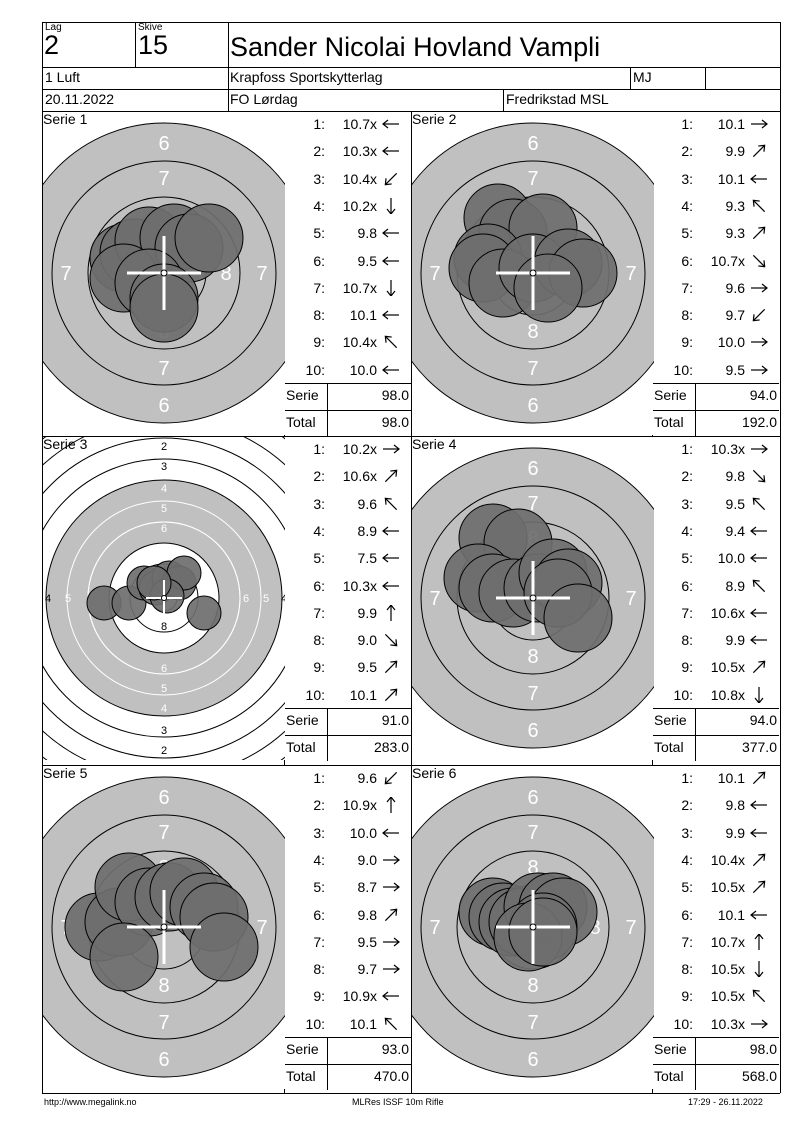  I want to click on lag-value: 2, so click(52, 45).